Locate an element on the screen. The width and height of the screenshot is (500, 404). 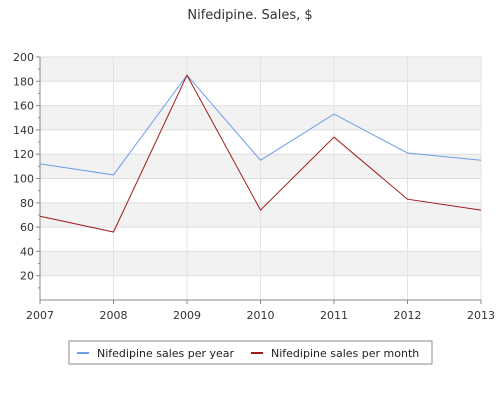
x-tick-label: 2012 is located at coordinates (408, 315).